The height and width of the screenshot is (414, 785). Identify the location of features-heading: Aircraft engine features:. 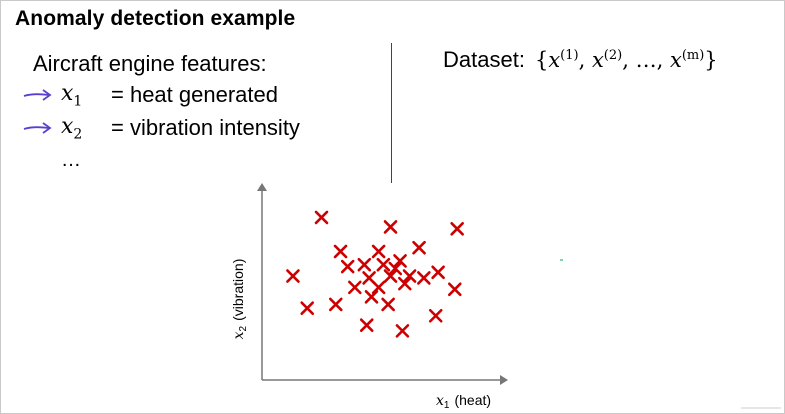
(150, 63).